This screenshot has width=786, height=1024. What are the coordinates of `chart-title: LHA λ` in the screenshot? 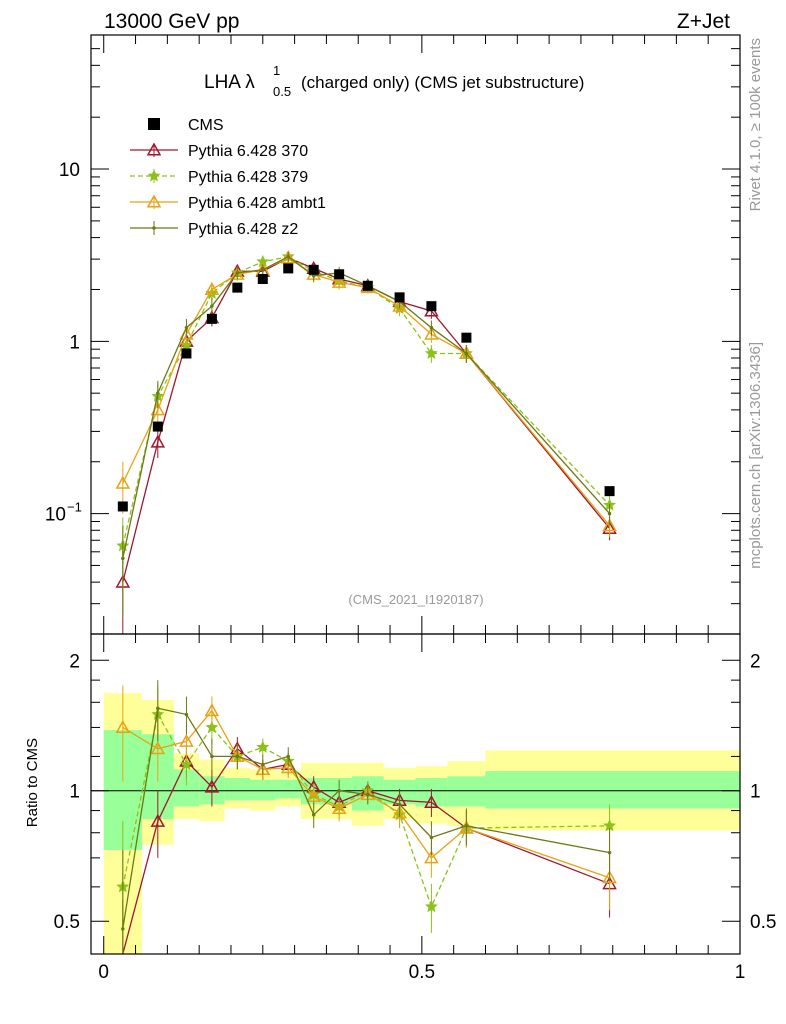 It's located at (229, 82).